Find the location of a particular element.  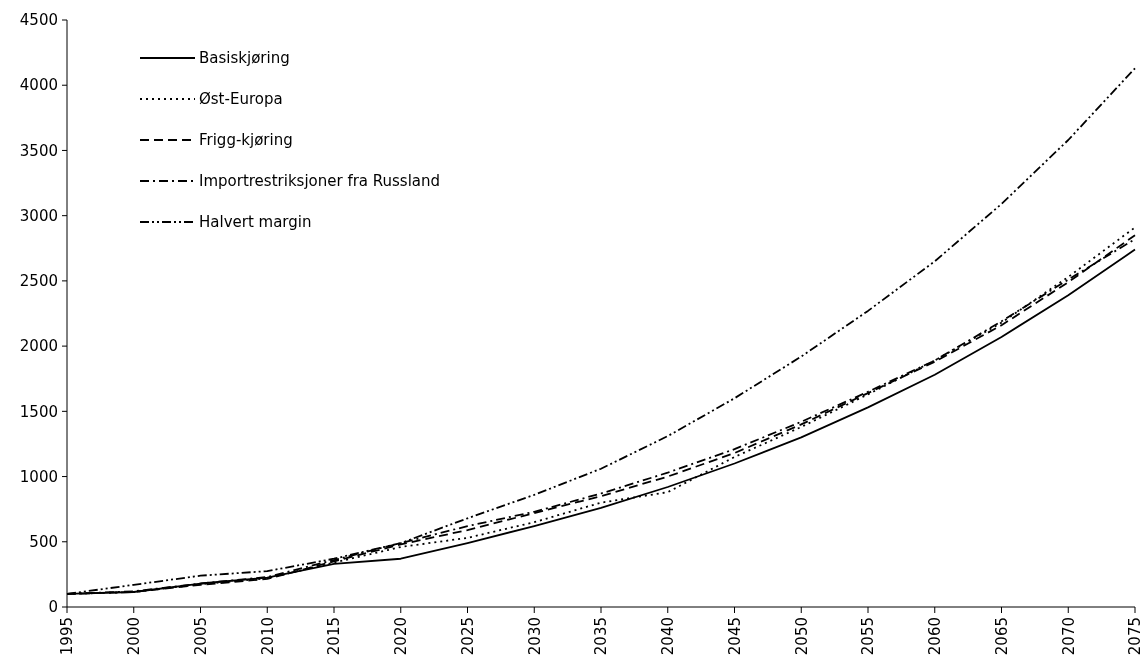

x-tick-label: 2035 is located at coordinates (601, 636).